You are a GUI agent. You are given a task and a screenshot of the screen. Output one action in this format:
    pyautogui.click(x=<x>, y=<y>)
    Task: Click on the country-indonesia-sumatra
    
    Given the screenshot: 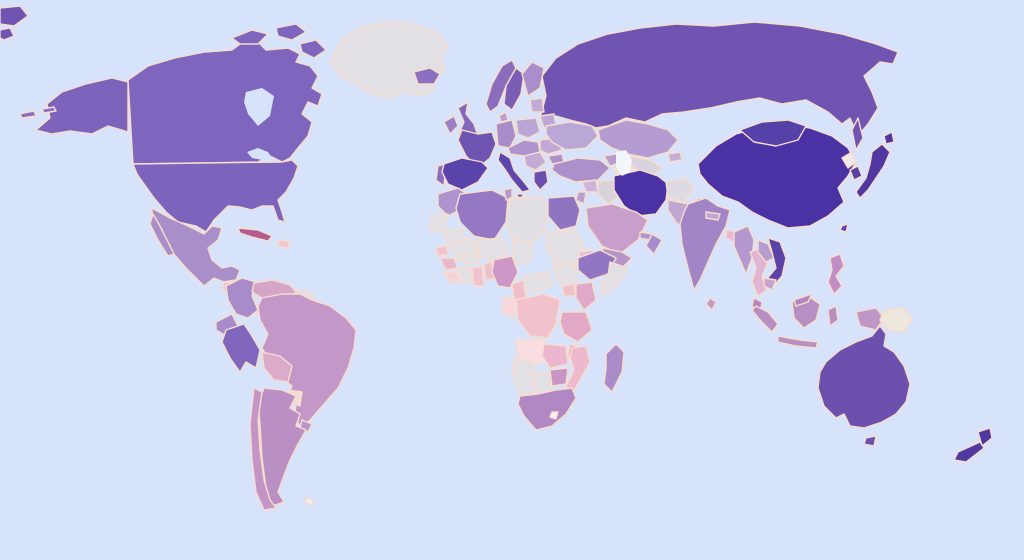 What is the action you would take?
    pyautogui.click(x=765, y=319)
    